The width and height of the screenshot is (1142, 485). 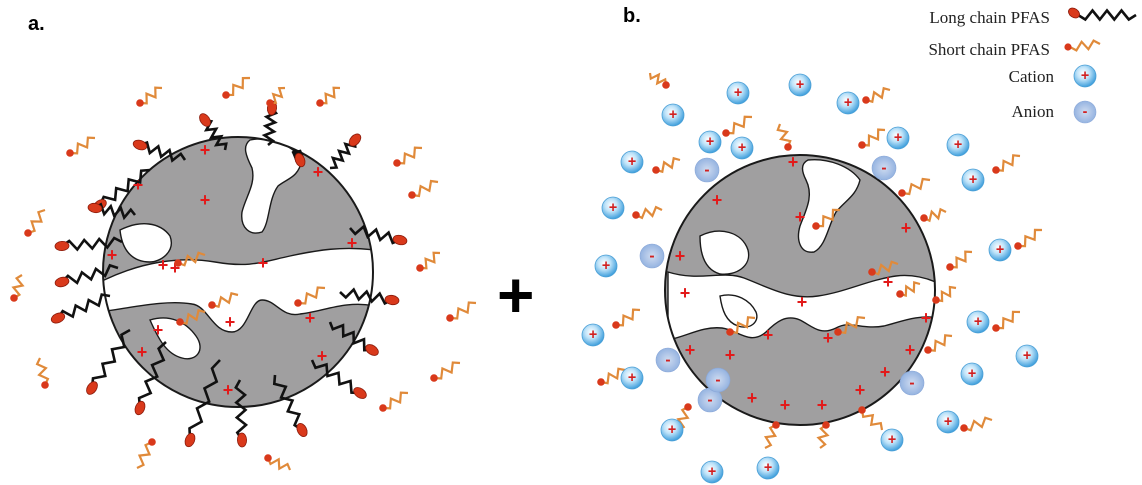 What do you see at coordinates (989, 49) in the screenshot?
I see `legend-label-short-chain: Short chain PFAS` at bounding box center [989, 49].